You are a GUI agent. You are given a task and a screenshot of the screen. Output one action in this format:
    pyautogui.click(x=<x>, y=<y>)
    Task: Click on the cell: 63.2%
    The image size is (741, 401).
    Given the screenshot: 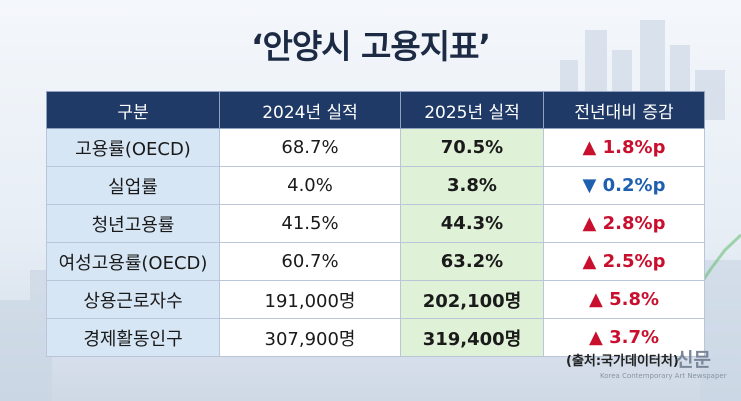 What is the action you would take?
    pyautogui.click(x=472, y=261)
    